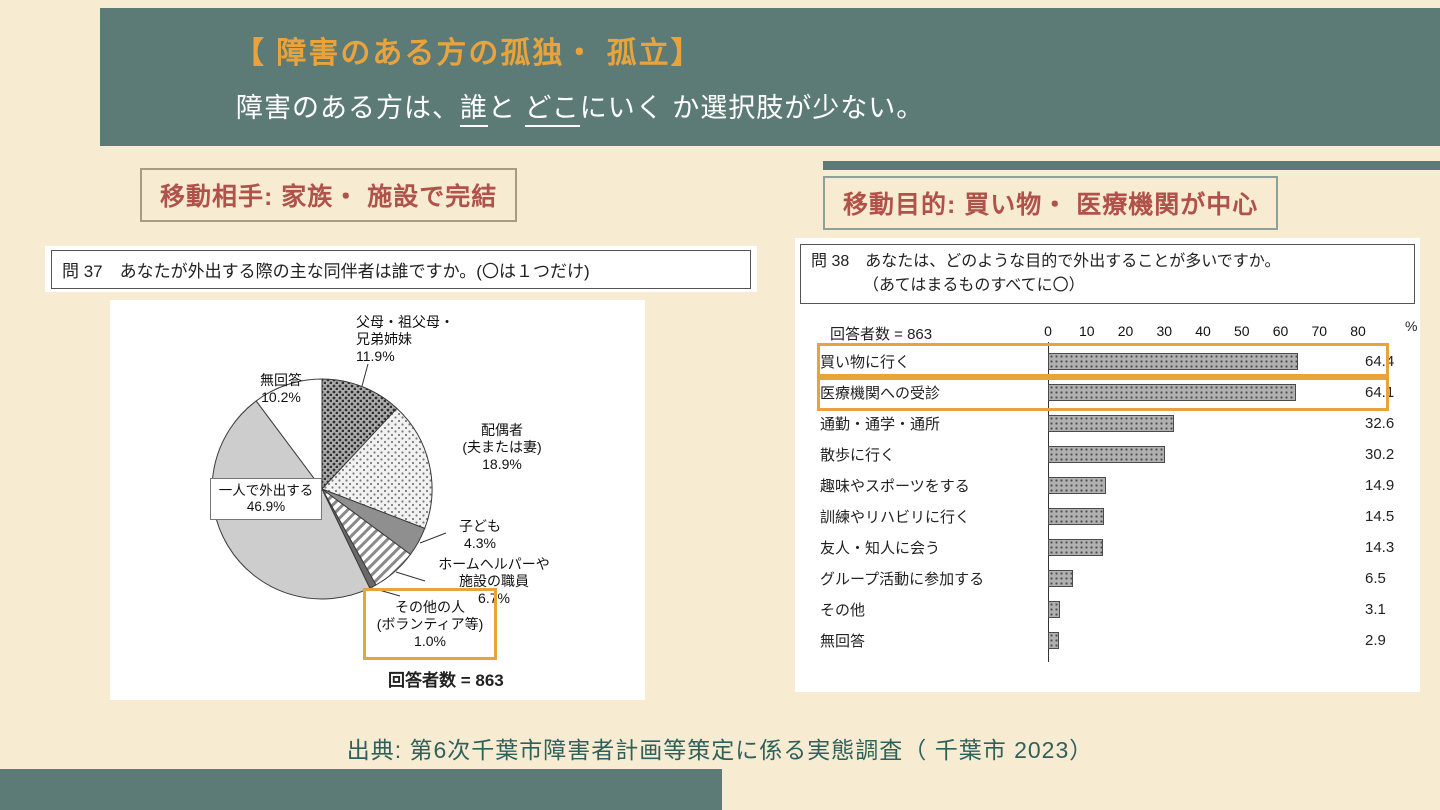 The width and height of the screenshot is (1440, 810). I want to click on bar-category-label: 無回答, so click(843, 641).